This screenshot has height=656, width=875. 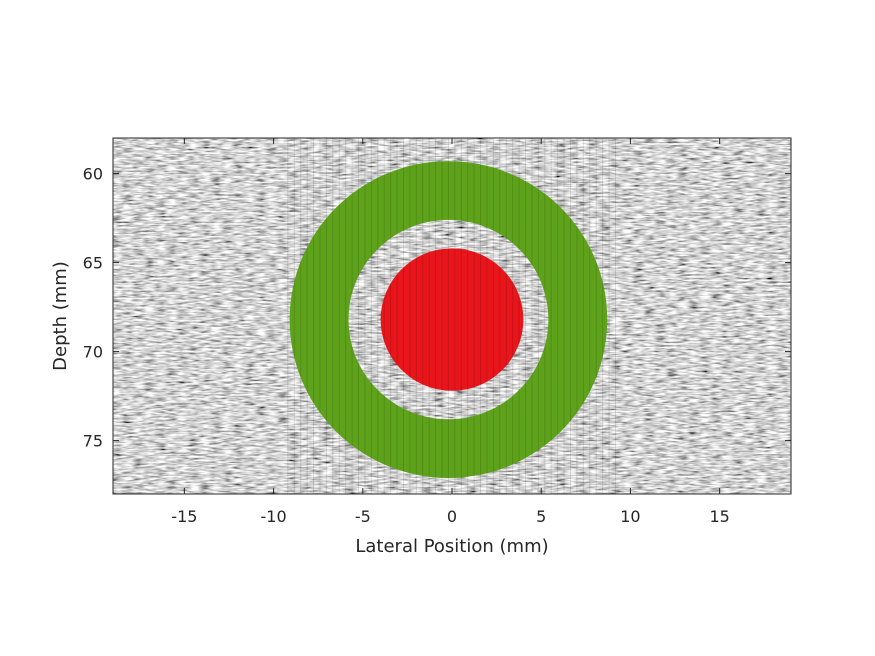 What do you see at coordinates (93, 263) in the screenshot?
I see `y-tick-label: 65` at bounding box center [93, 263].